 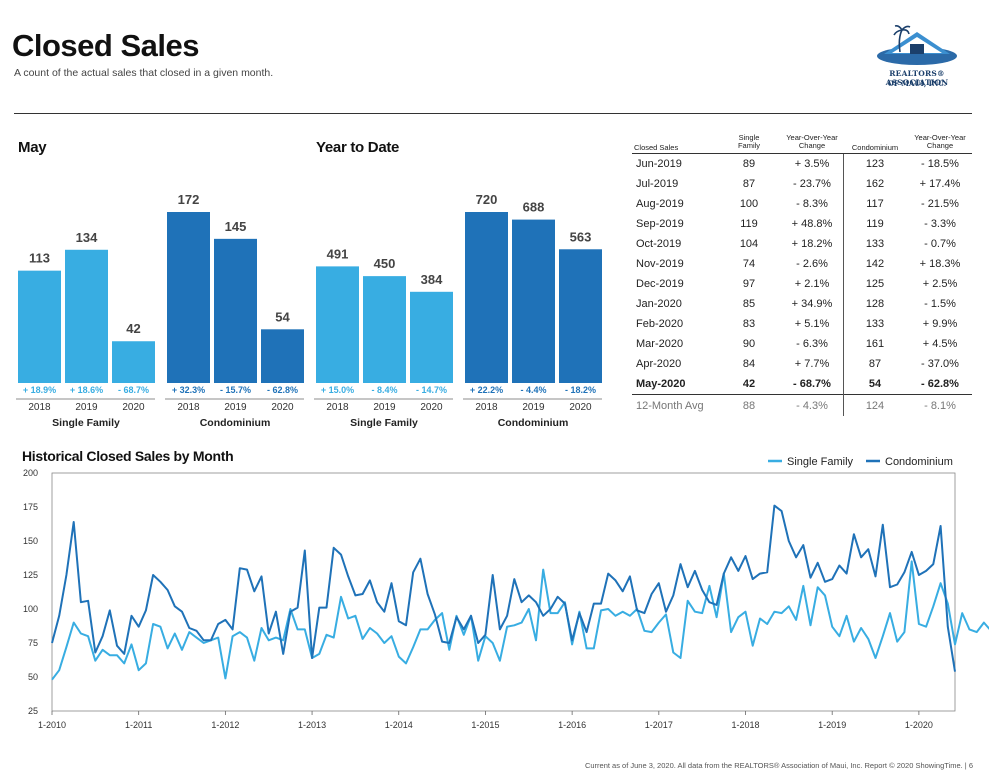 What do you see at coordinates (875, 364) in the screenshot?
I see `cell-condominium: 87` at bounding box center [875, 364].